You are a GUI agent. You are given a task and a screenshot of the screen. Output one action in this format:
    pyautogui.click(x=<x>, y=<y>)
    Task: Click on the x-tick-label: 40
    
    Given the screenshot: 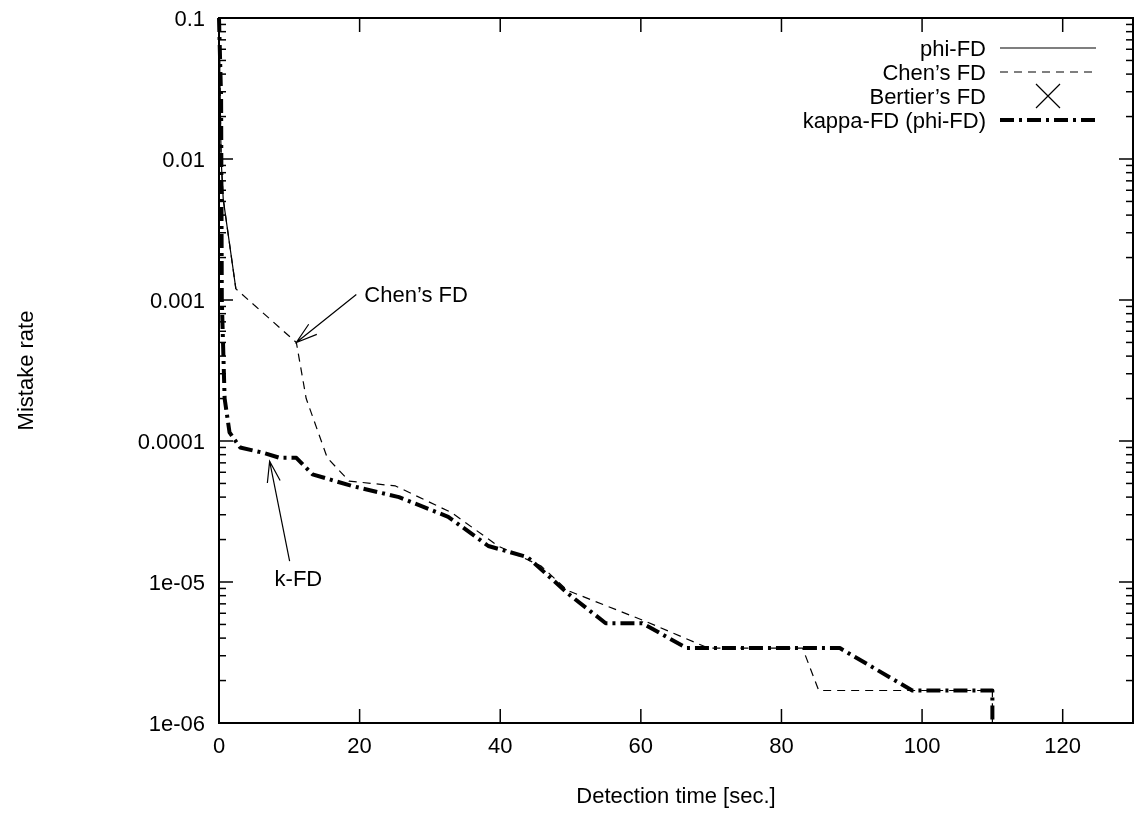 What is the action you would take?
    pyautogui.click(x=500, y=745)
    